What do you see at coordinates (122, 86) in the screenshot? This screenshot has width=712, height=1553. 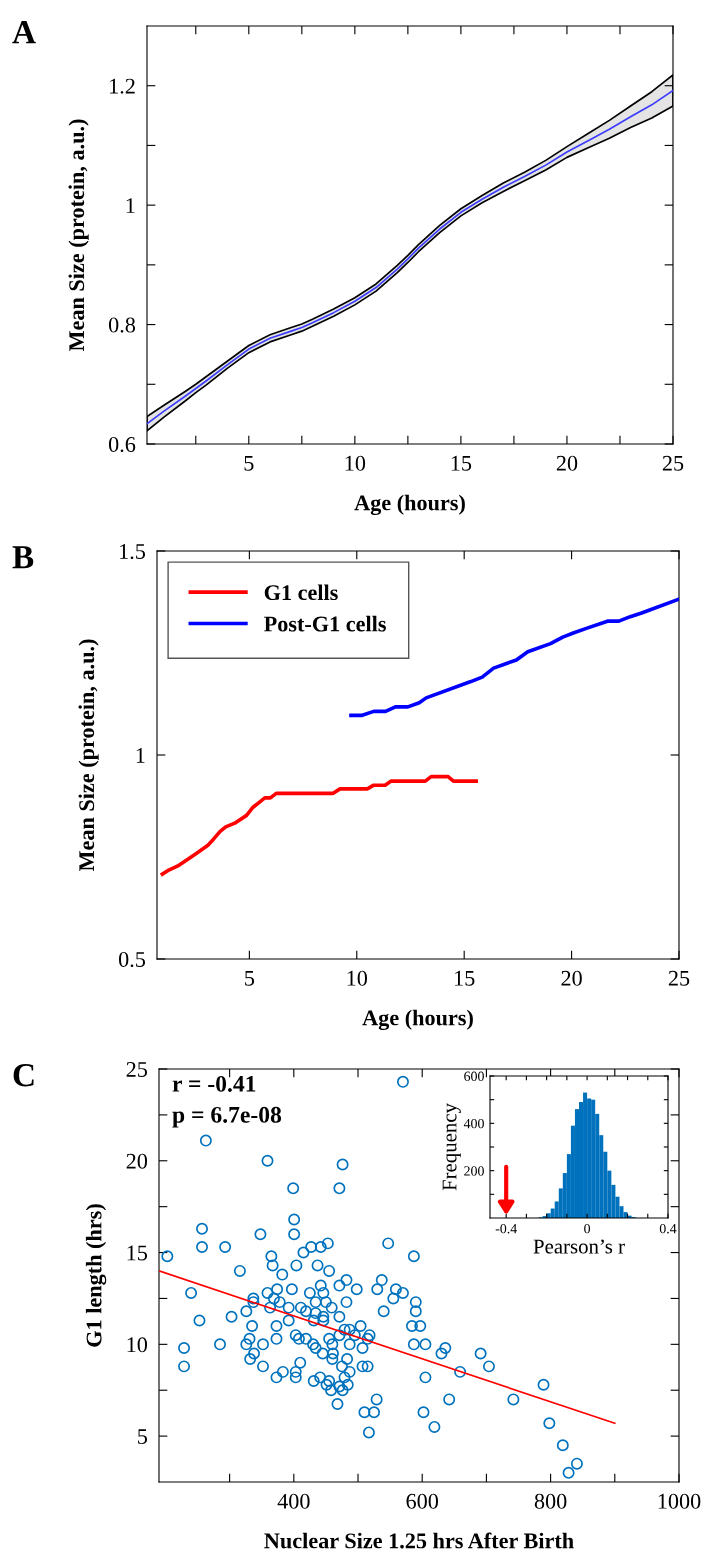 I see `y-tick-label: 1.2` at bounding box center [122, 86].